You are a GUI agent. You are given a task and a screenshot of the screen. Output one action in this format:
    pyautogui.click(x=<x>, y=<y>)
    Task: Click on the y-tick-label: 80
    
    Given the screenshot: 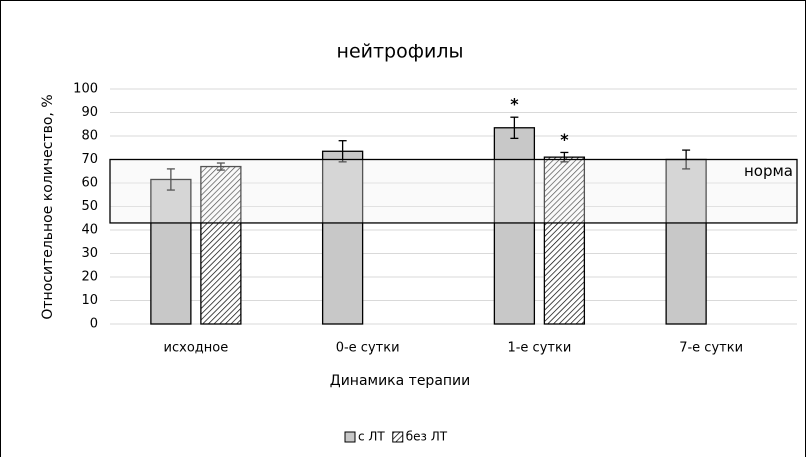 What is the action you would take?
    pyautogui.click(x=89, y=136)
    